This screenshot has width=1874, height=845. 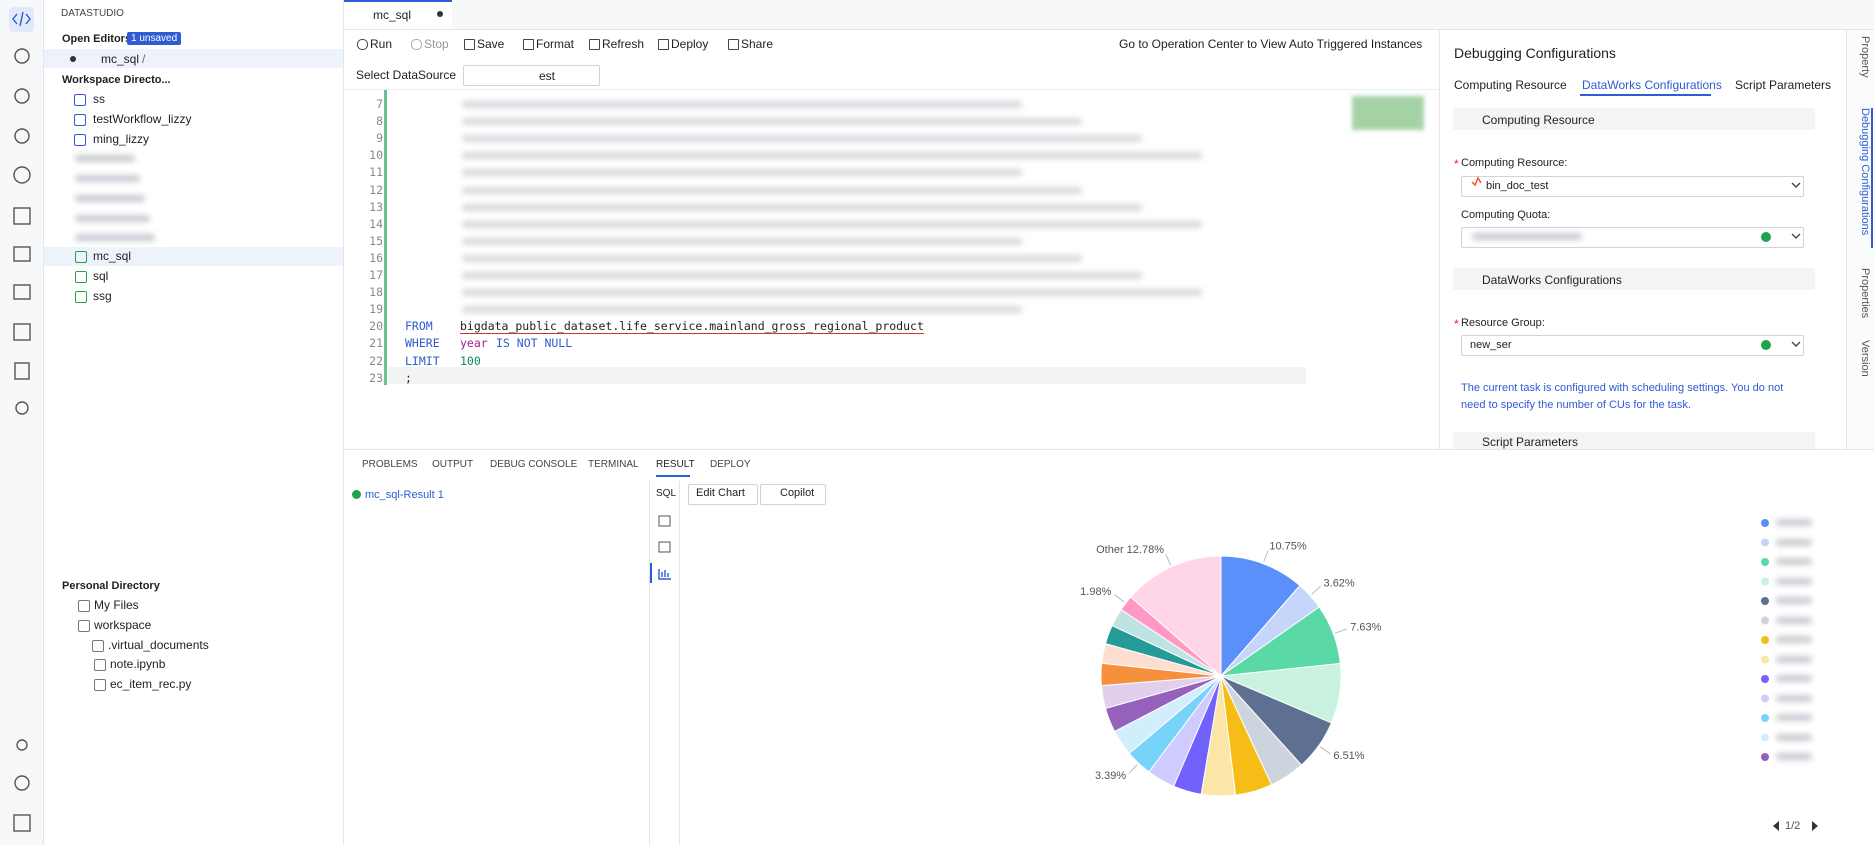 What do you see at coordinates (1491, 345) in the screenshot?
I see `select-value: new_ser` at bounding box center [1491, 345].